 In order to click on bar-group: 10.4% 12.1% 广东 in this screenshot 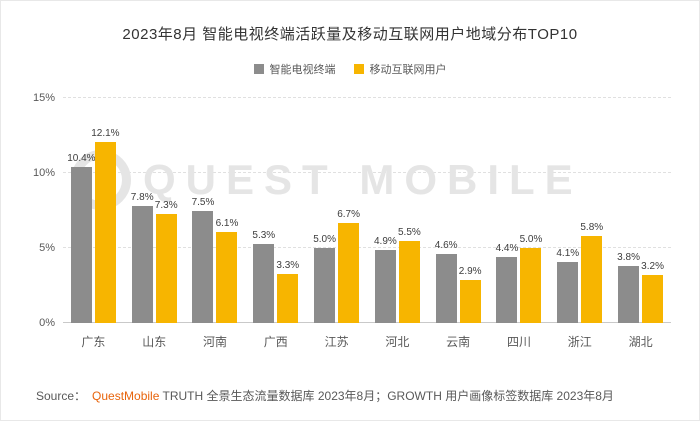, I will do `click(93, 224)`.